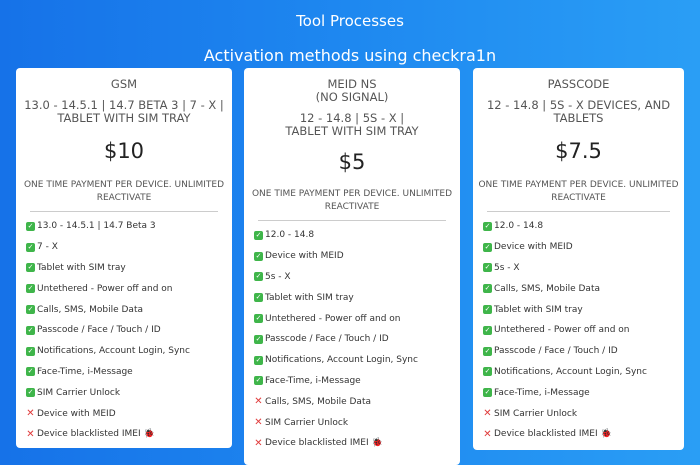 The width and height of the screenshot is (700, 465). Describe the element at coordinates (113, 351) in the screenshot. I see `feature-text: Notifications, Account Login, Sync` at that location.